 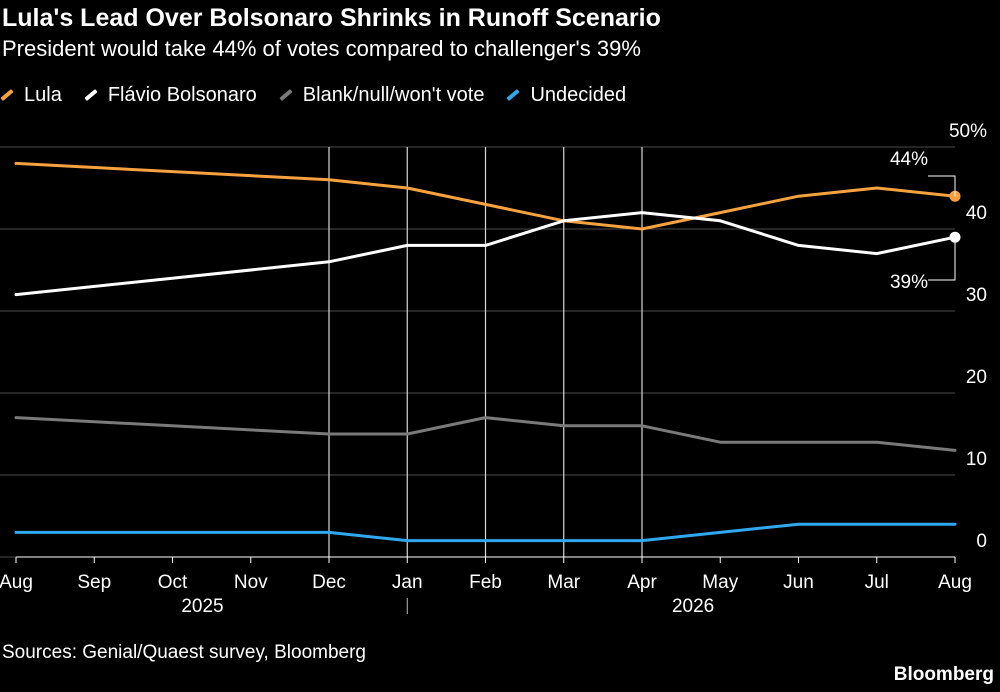 What do you see at coordinates (909, 282) in the screenshot?
I see `annotation-label: 39%` at bounding box center [909, 282].